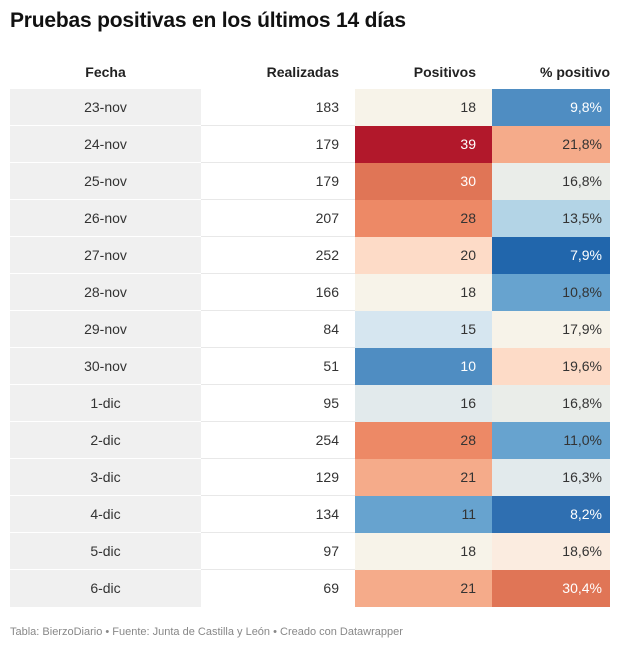 The height and width of the screenshot is (649, 620). What do you see at coordinates (423, 514) in the screenshot?
I see `cell-positivos: 11` at bounding box center [423, 514].